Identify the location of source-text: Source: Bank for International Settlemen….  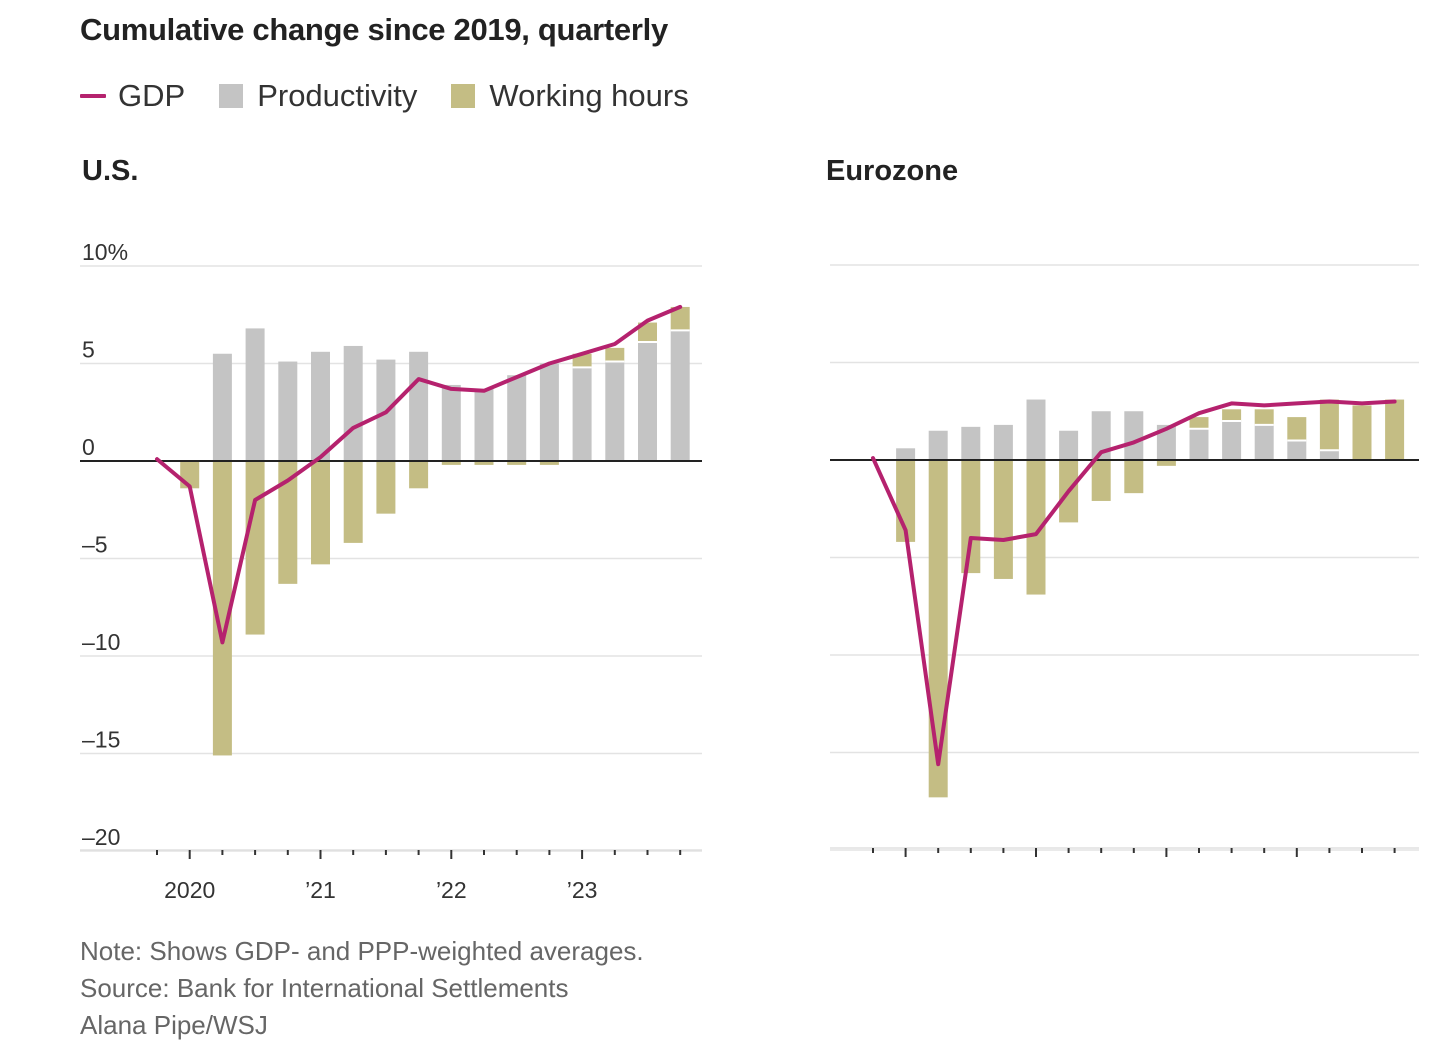
(324, 988).